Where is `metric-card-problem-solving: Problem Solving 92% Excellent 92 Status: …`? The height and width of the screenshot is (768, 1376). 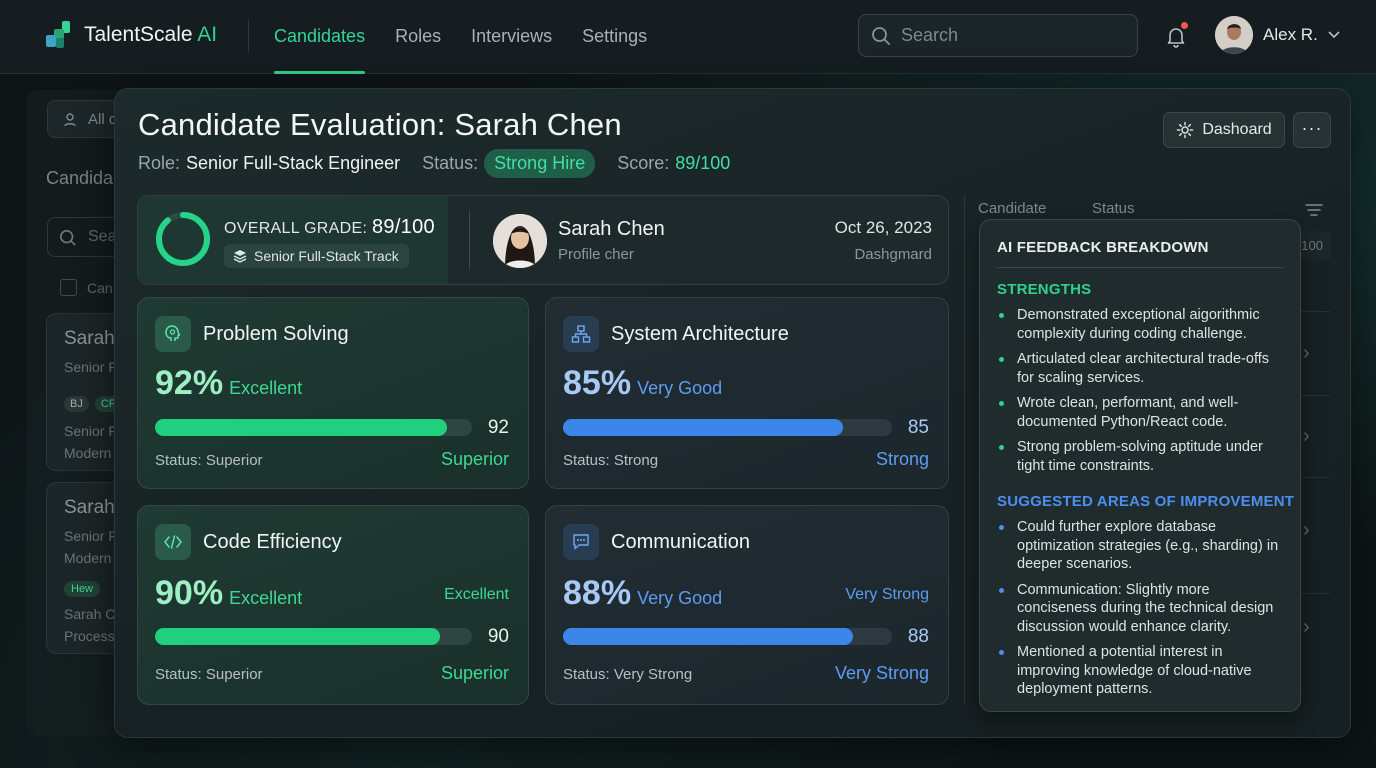 metric-card-problem-solving: Problem Solving 92% Excellent 92 Status: … is located at coordinates (333, 393).